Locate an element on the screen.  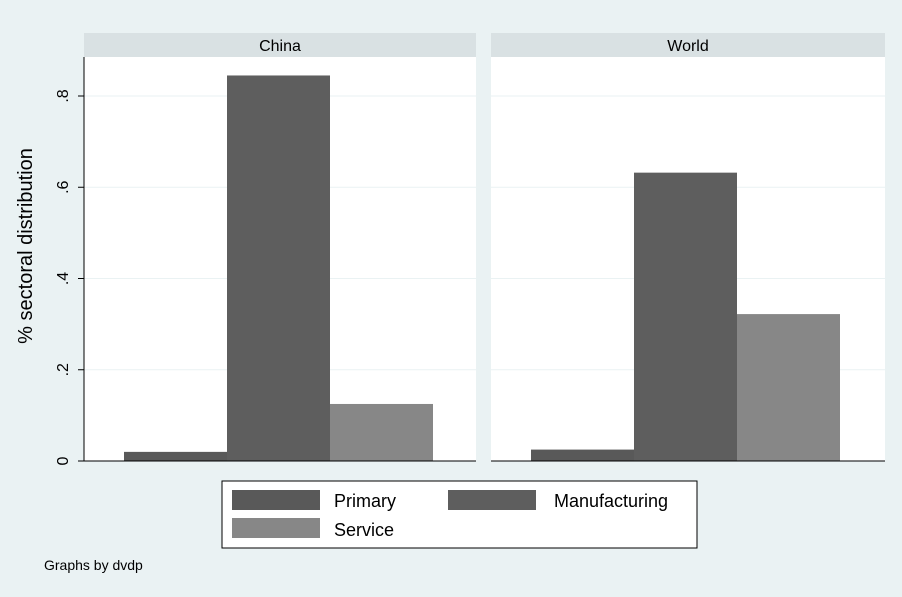
legend-label: Manufacturing is located at coordinates (611, 501).